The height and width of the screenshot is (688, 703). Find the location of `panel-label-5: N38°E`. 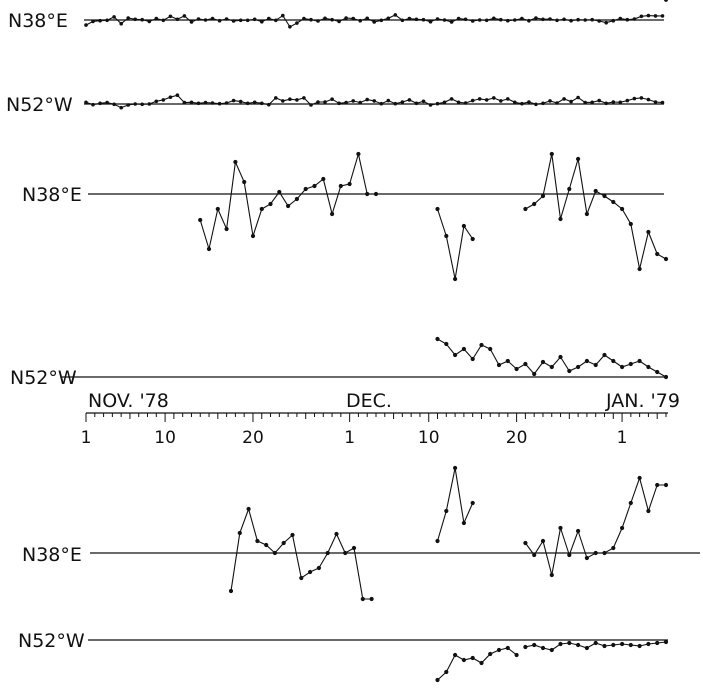

panel-label-5: N38°E is located at coordinates (52, 555).